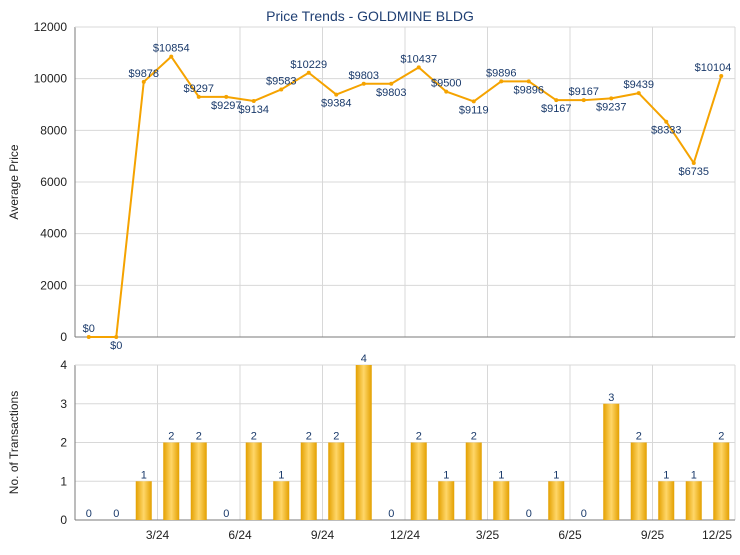 The image size is (740, 555). I want to click on transactions-data-label: 3, so click(611, 398).